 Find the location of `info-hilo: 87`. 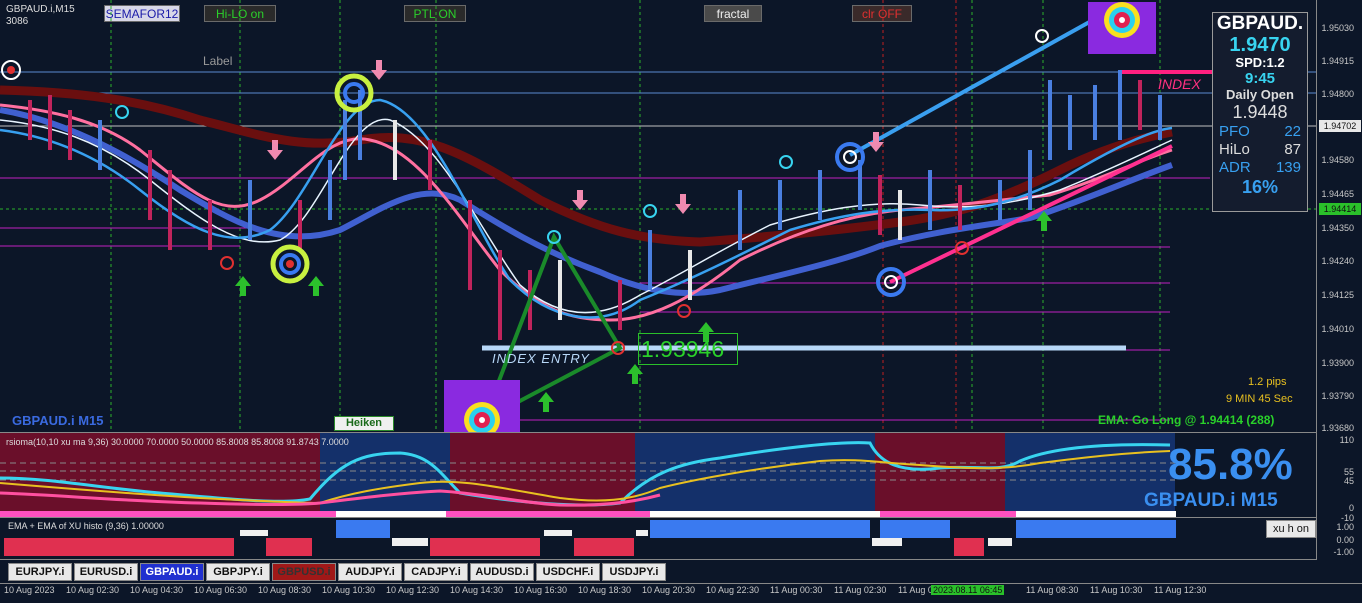

info-hilo: 87 is located at coordinates (1292, 149).